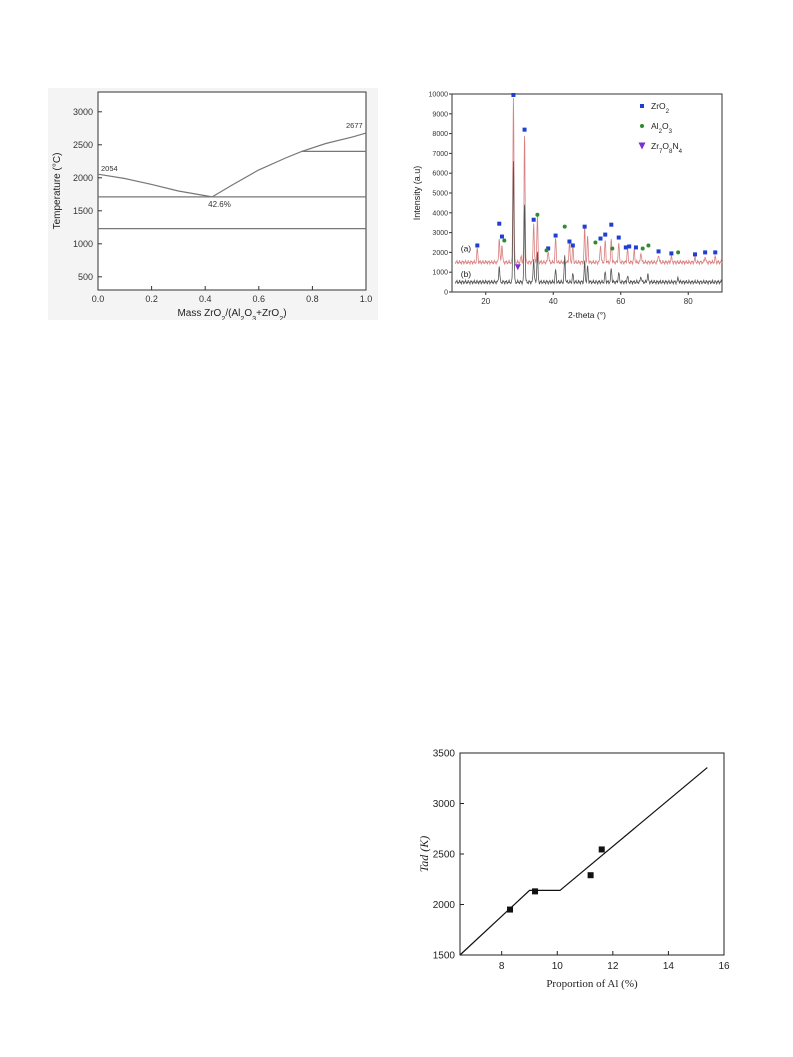  What do you see at coordinates (502, 966) in the screenshot?
I see `x-tick-label: 8` at bounding box center [502, 966].